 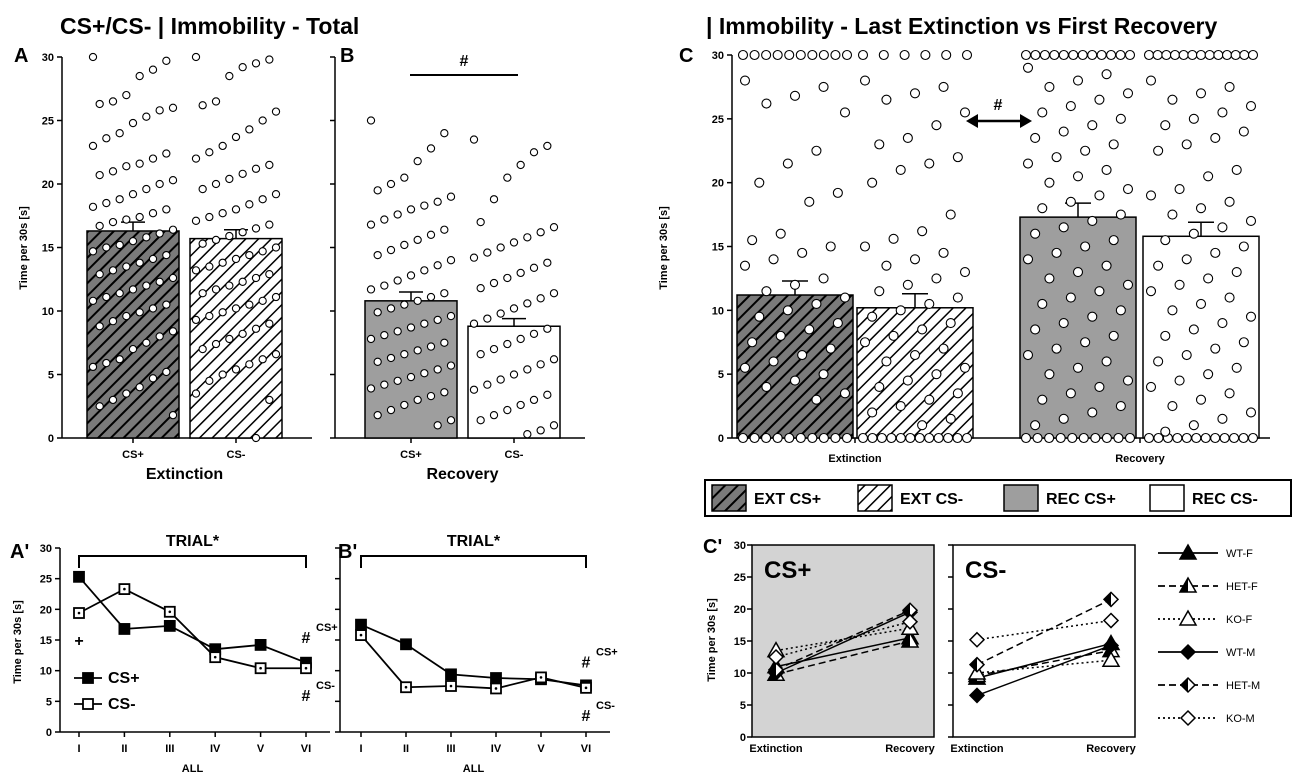 I want to click on panel-b-prime-x-label-0: I, so click(x=360, y=749).